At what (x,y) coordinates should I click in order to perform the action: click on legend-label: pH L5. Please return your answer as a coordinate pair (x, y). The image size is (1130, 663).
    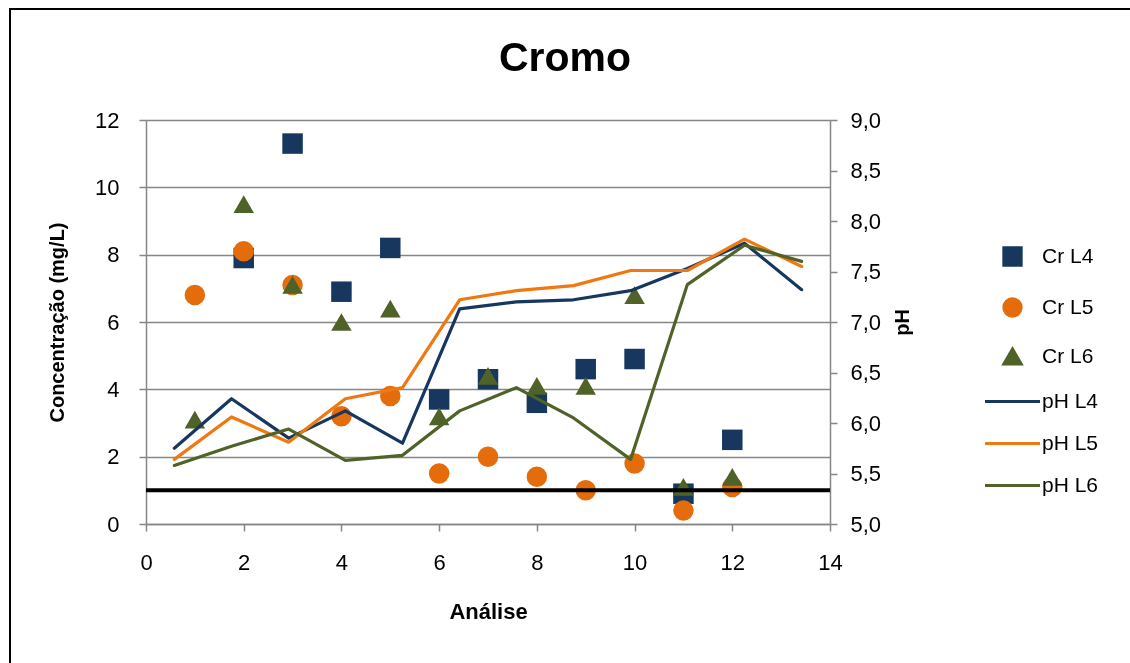
    Looking at the image, I should click on (1070, 442).